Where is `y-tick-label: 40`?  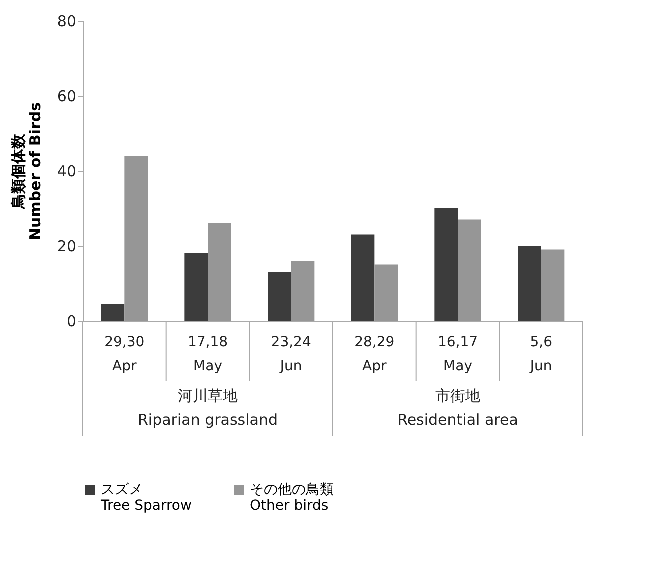
y-tick-label: 40 is located at coordinates (66, 171).